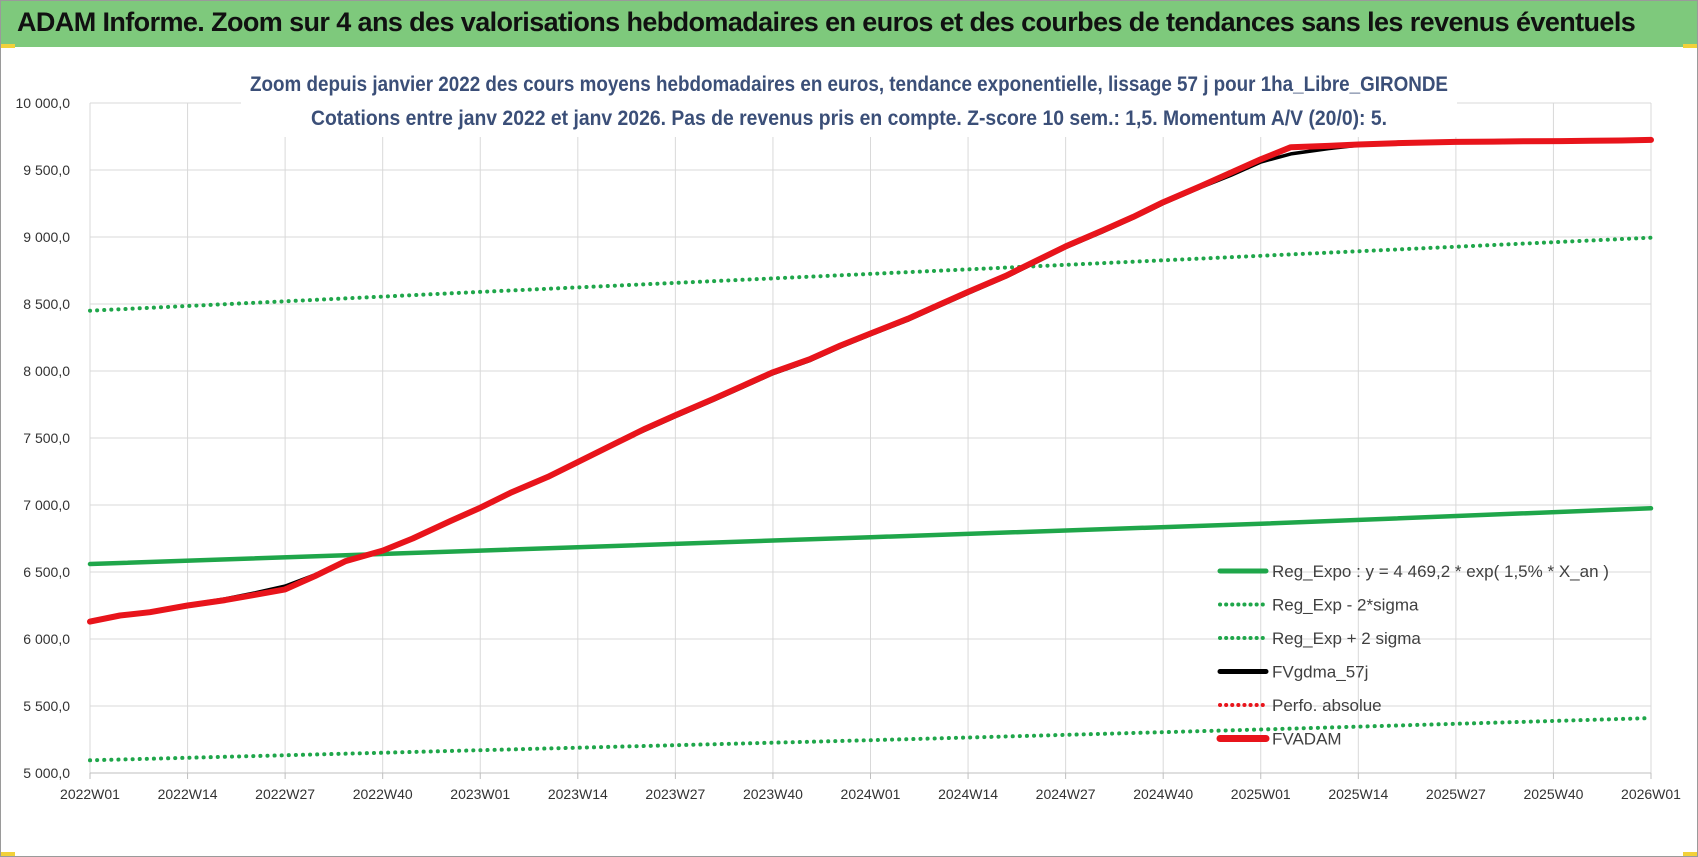  Describe the element at coordinates (46, 572) in the screenshot. I see `y-tick-label: 6 500,0` at that location.